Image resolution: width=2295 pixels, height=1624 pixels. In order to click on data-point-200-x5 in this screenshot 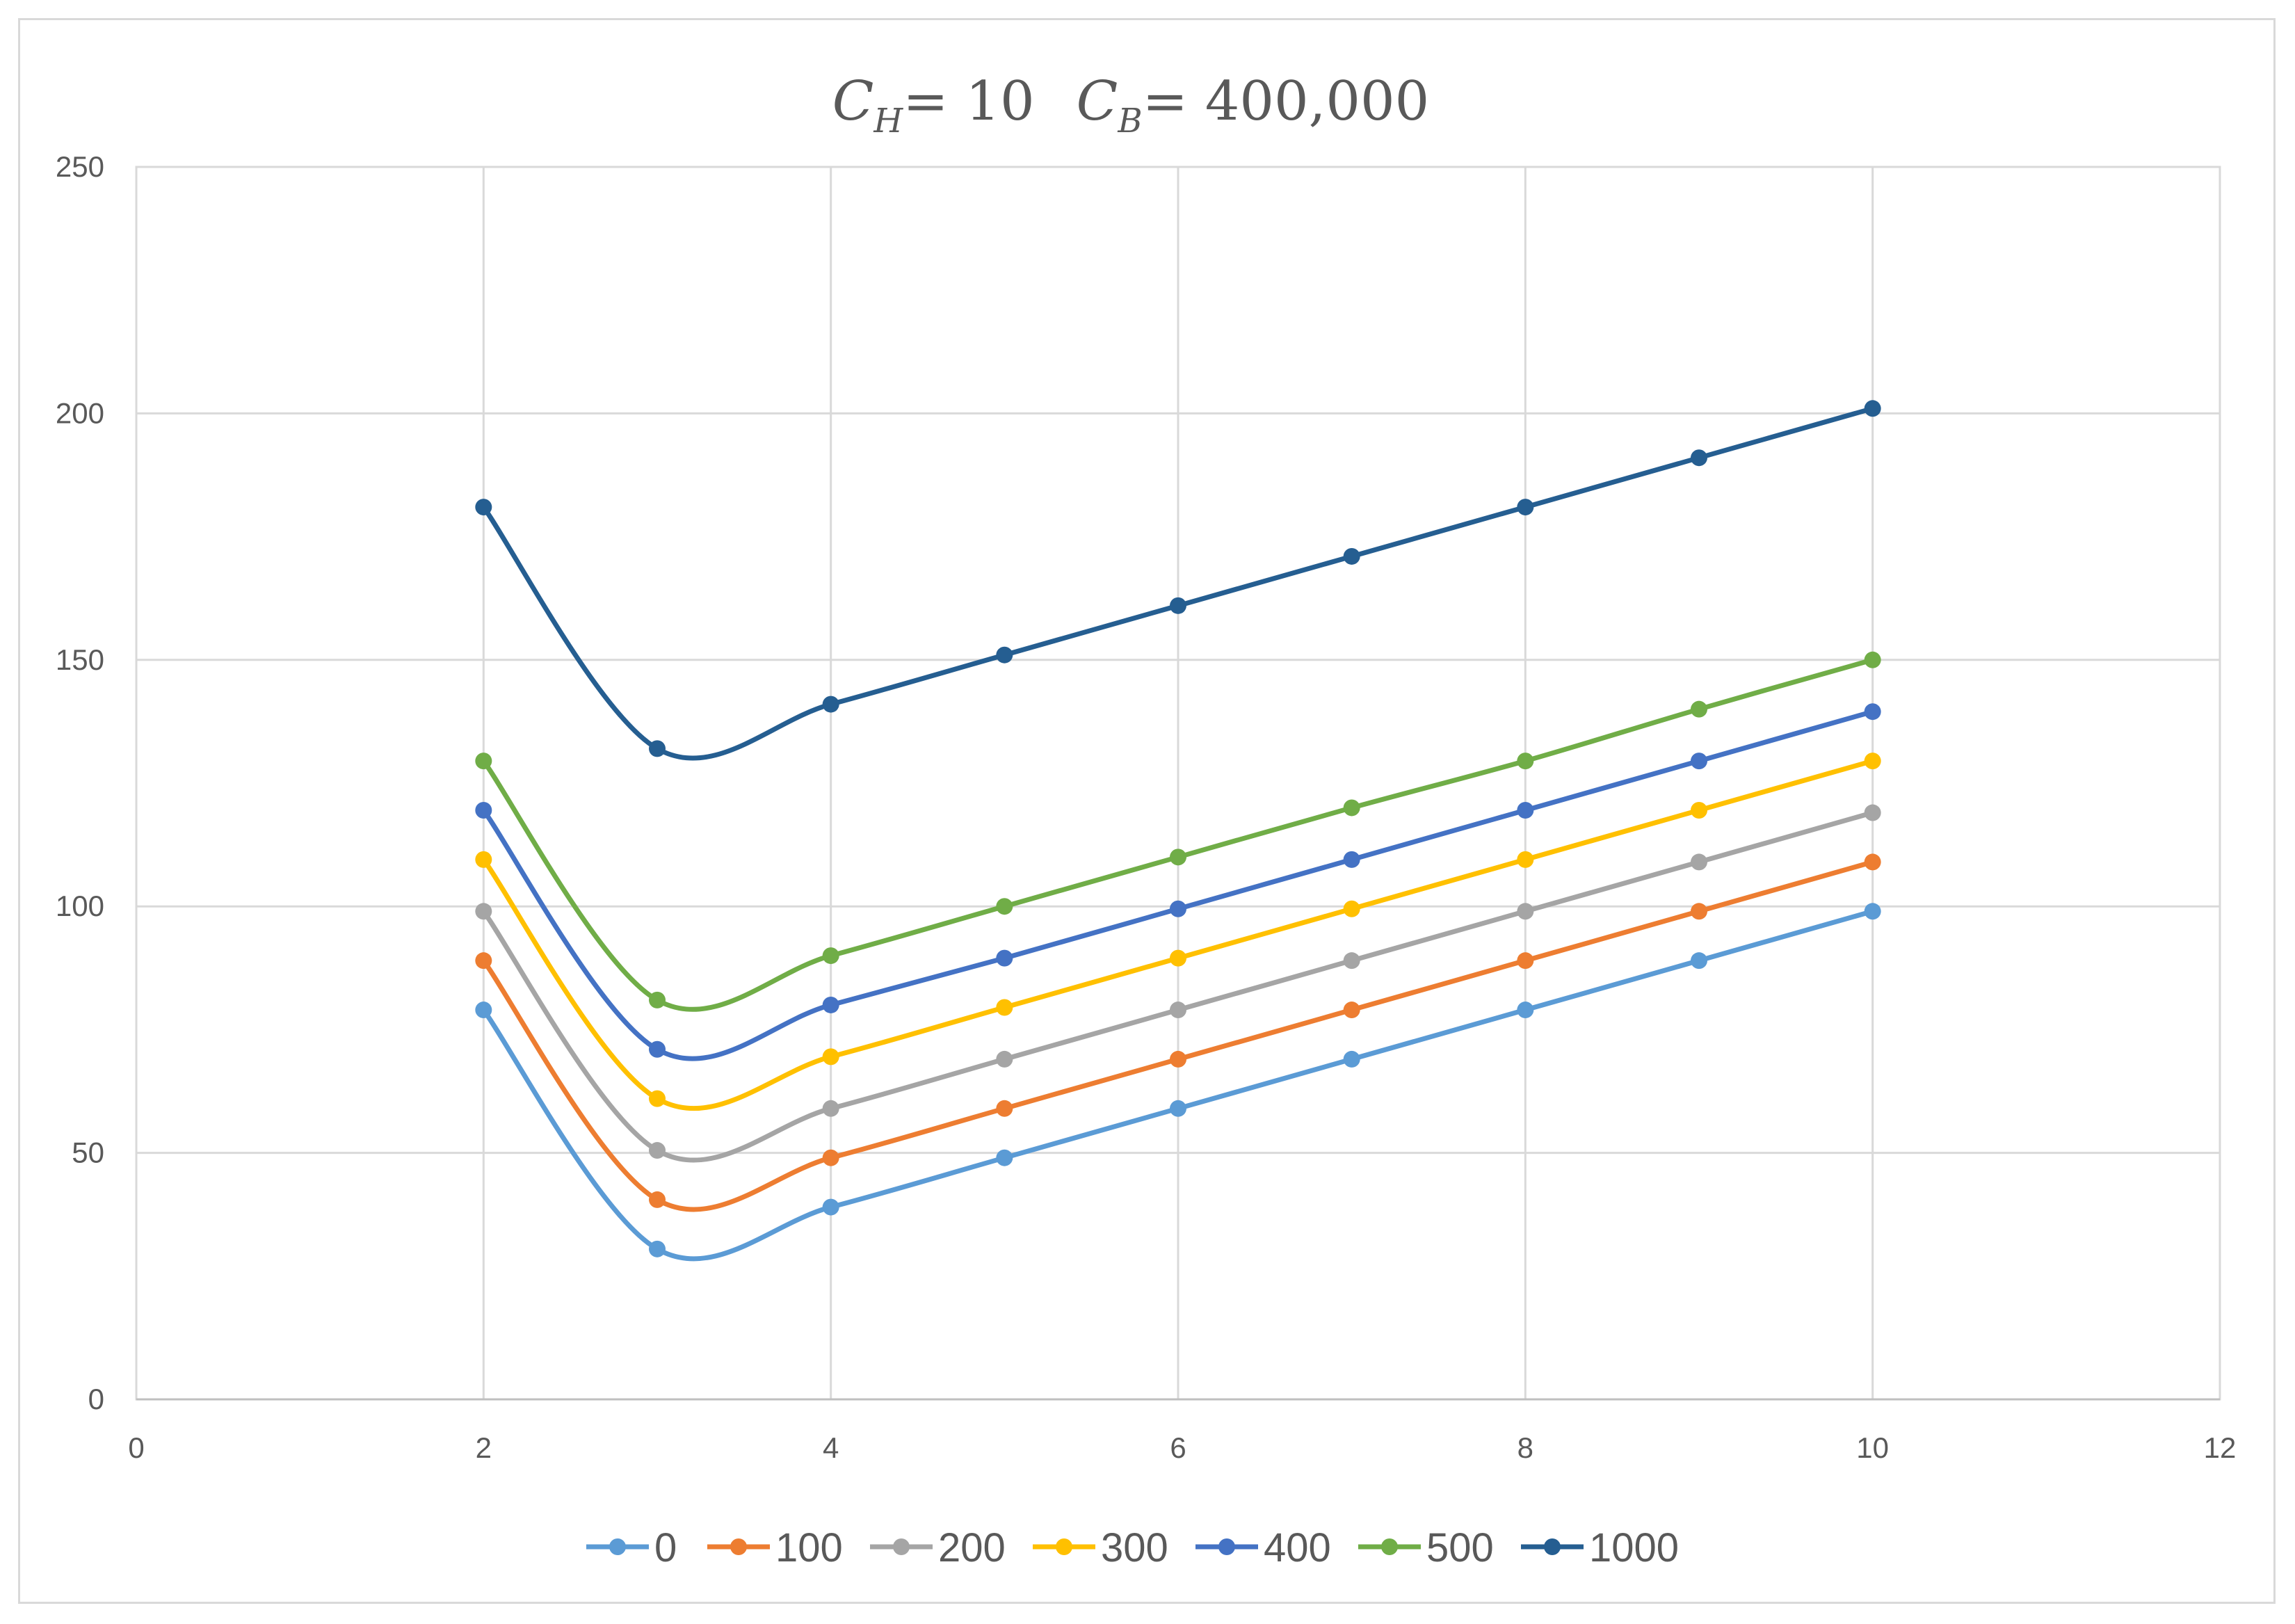, I will do `click(1004, 1059)`.